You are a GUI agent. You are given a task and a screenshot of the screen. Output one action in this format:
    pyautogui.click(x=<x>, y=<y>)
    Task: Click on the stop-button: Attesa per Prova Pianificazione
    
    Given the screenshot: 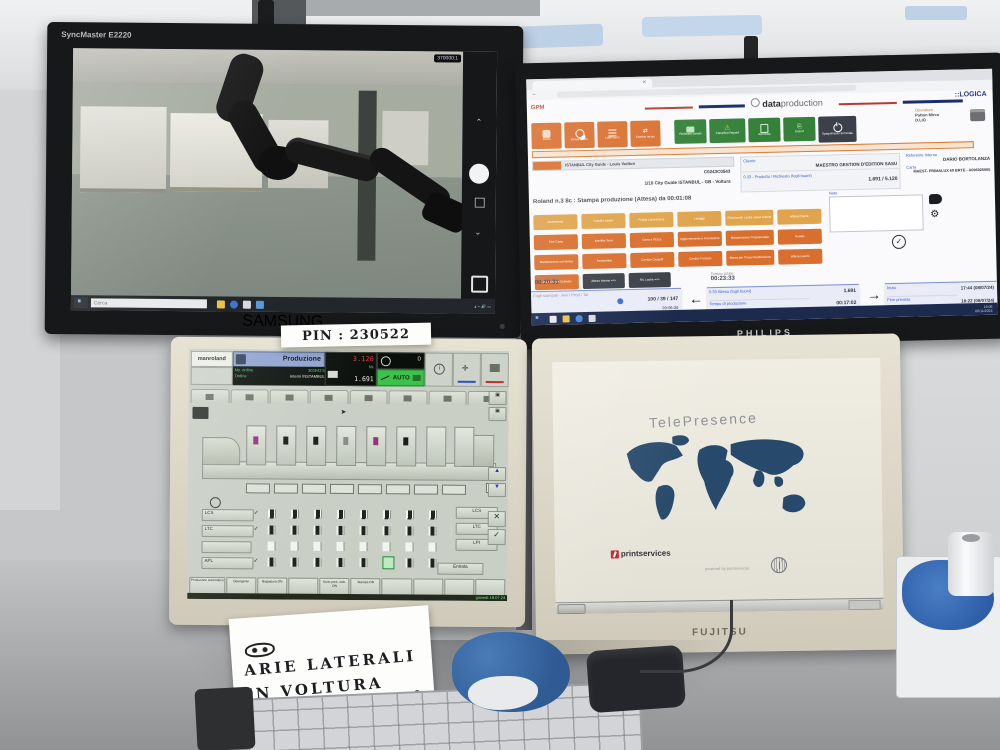 What is the action you would take?
    pyautogui.click(x=750, y=257)
    